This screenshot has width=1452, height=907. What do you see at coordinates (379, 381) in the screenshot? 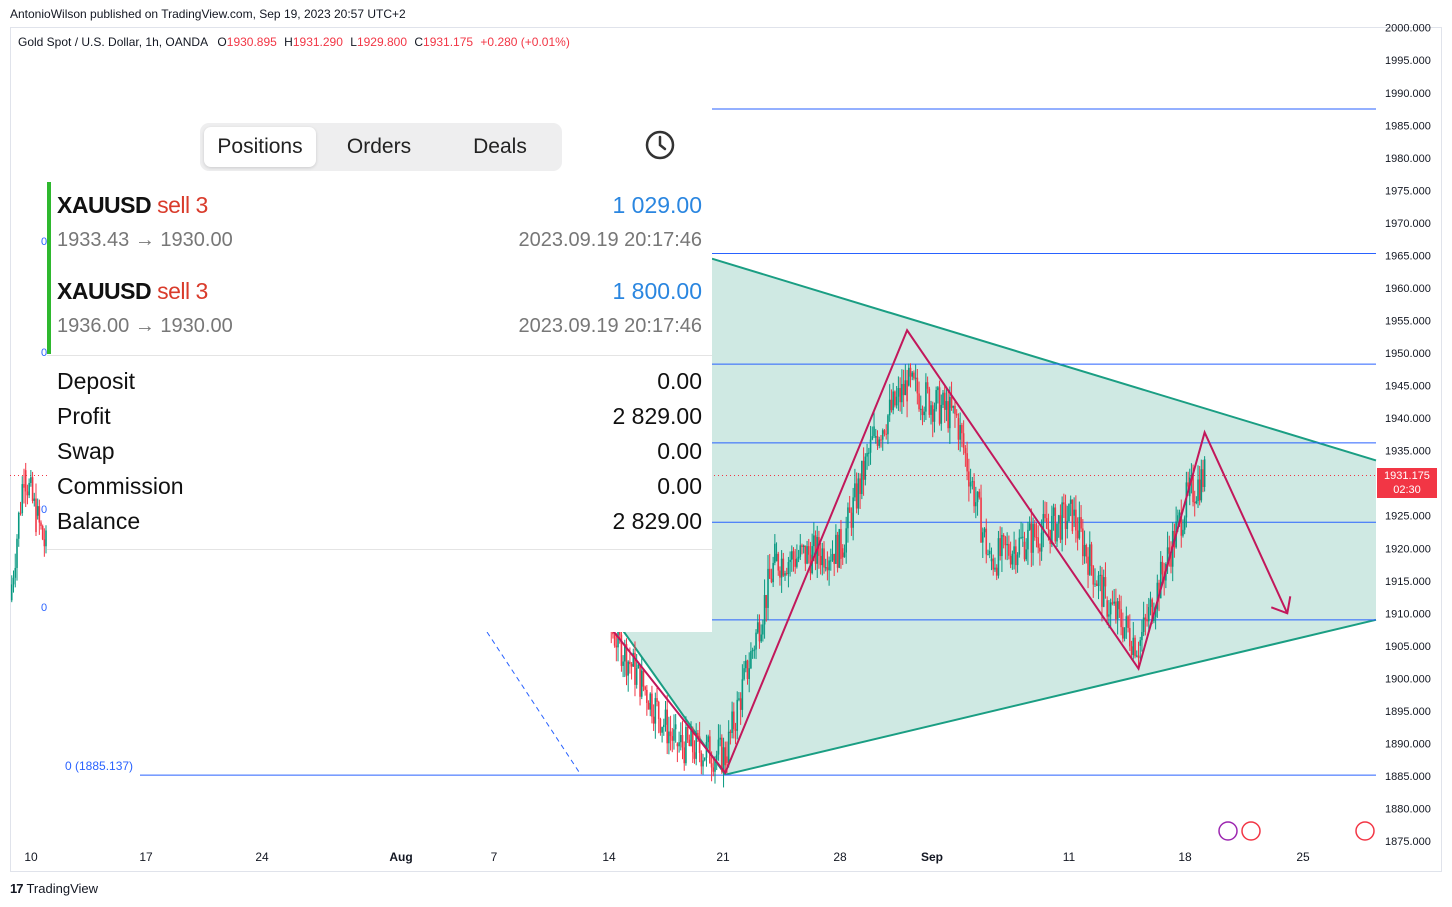
I see `summary-deposit: Deposit 0.00` at bounding box center [379, 381].